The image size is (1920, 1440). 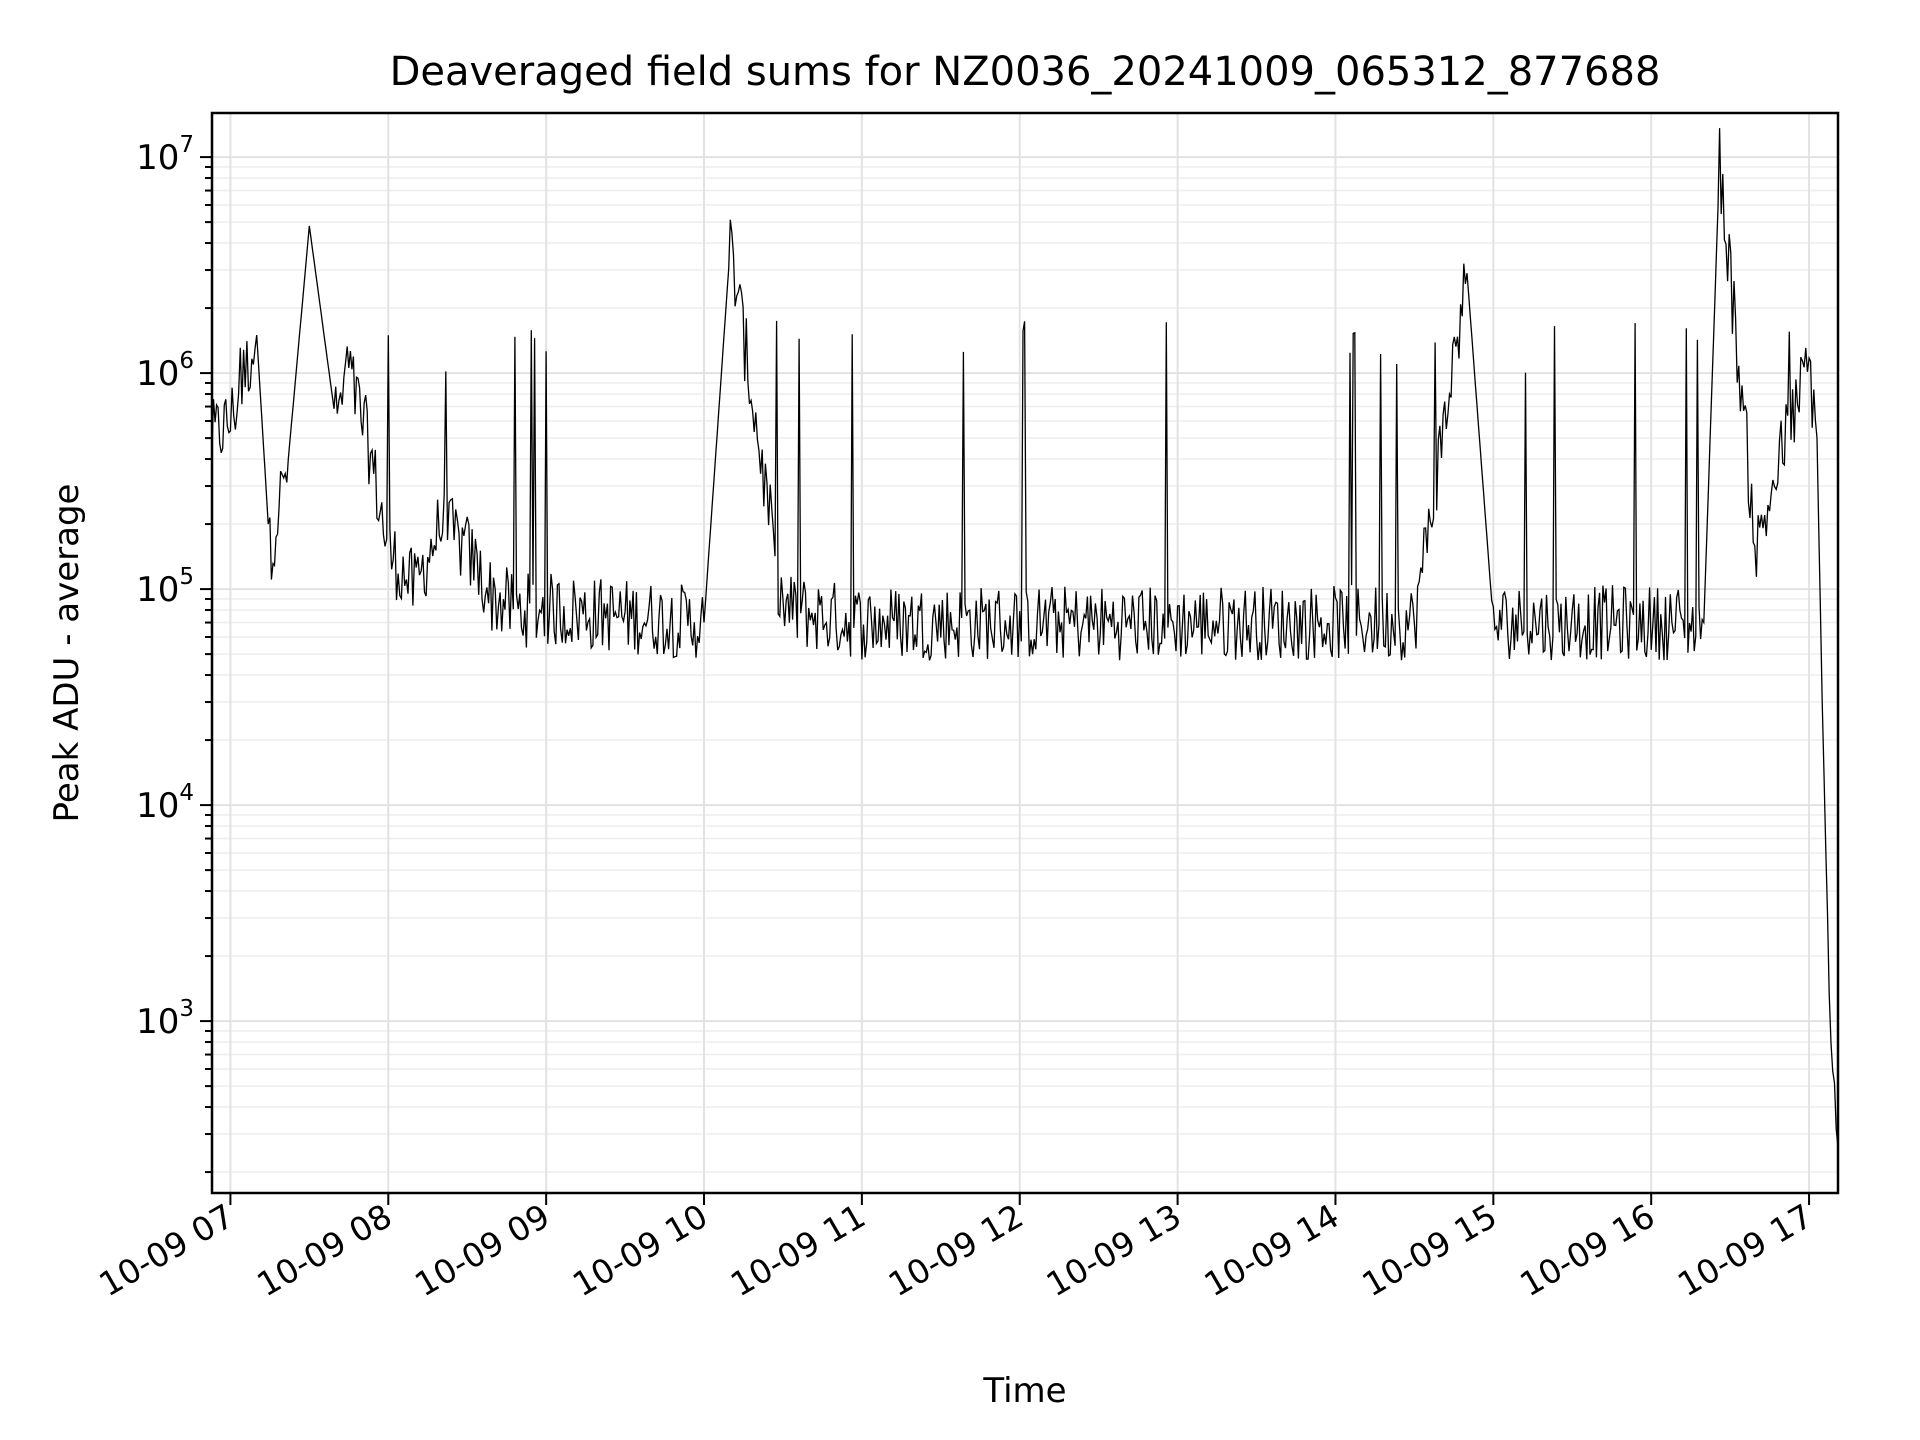 I want to click on y-axis-label: Peak ADU - average, so click(x=67, y=653).